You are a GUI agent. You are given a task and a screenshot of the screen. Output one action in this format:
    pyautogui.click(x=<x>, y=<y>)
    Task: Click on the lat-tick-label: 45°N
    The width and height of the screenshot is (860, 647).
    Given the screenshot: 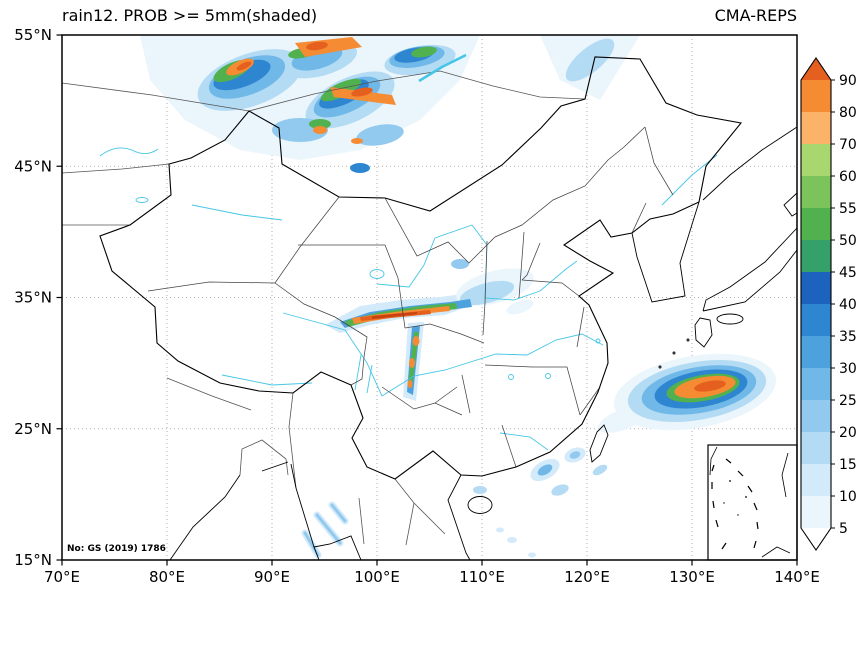 What is the action you would take?
    pyautogui.click(x=33, y=166)
    